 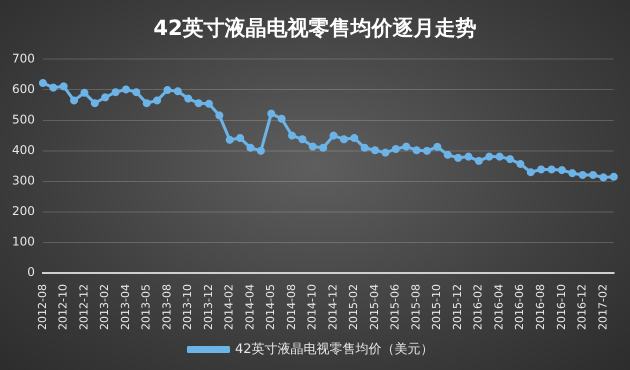 What do you see at coordinates (208, 307) in the screenshot?
I see `x-tick-label: 2013-12` at bounding box center [208, 307].